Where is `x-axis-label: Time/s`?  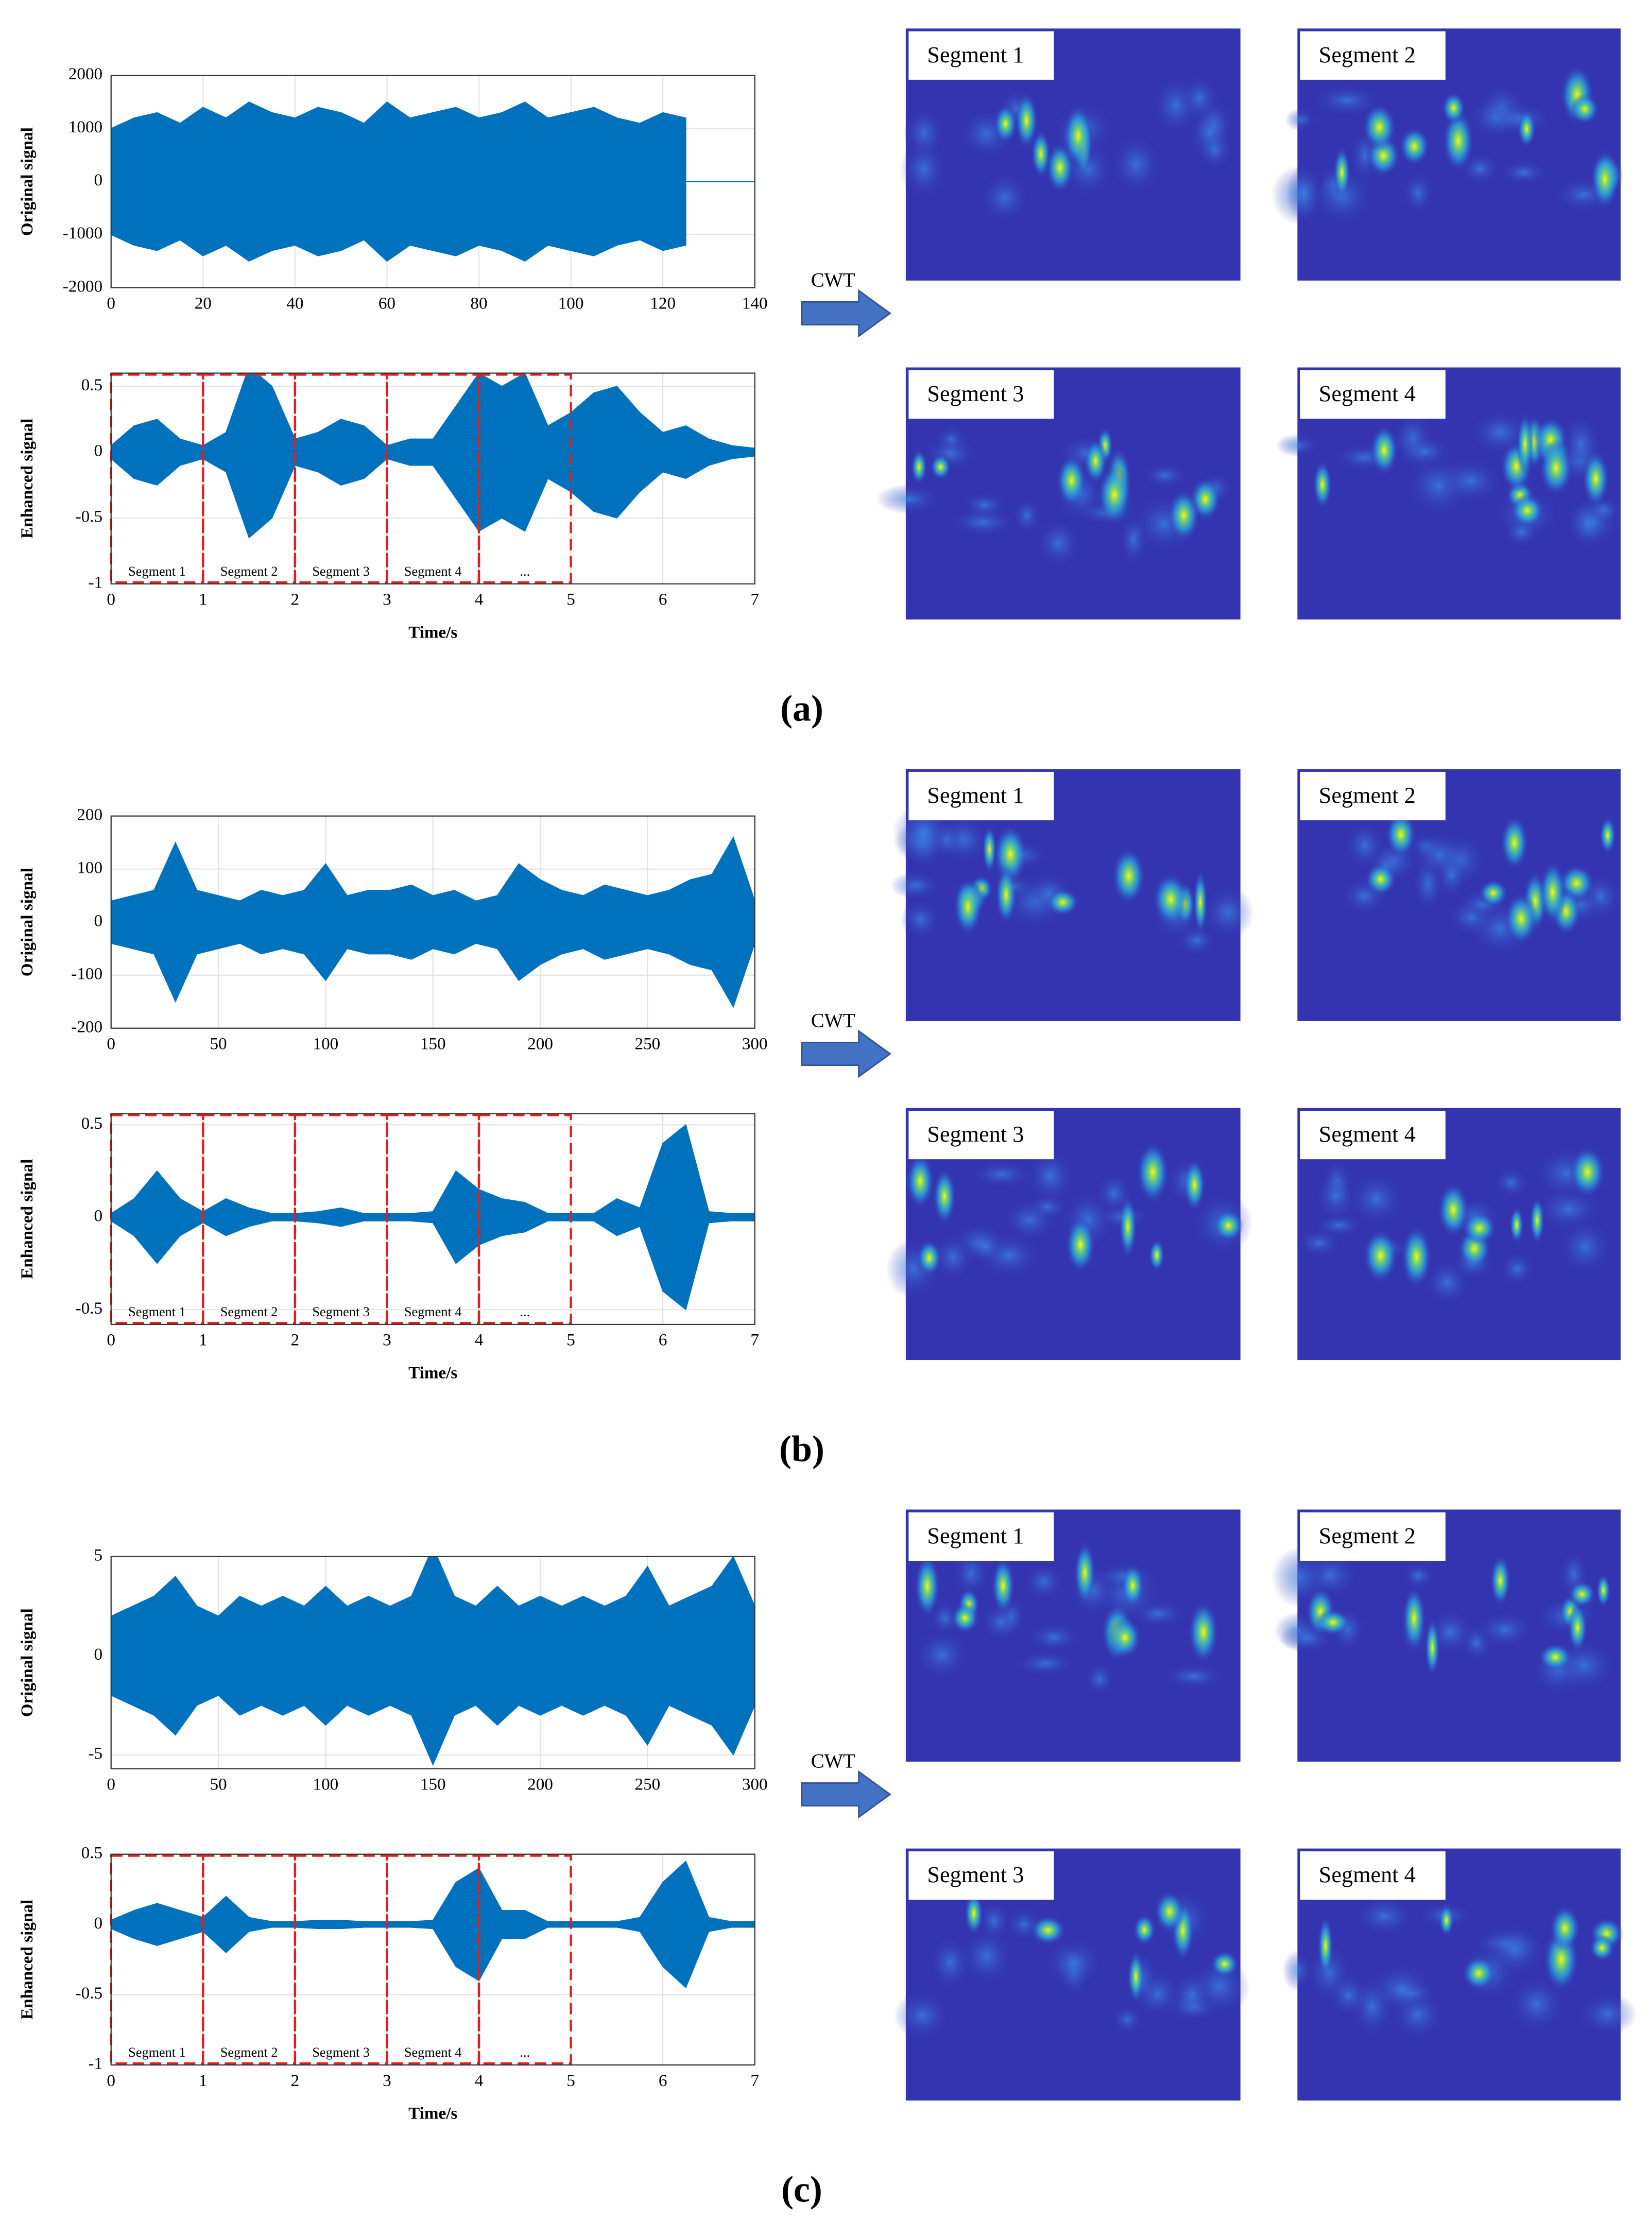
x-axis-label: Time/s is located at coordinates (432, 2113).